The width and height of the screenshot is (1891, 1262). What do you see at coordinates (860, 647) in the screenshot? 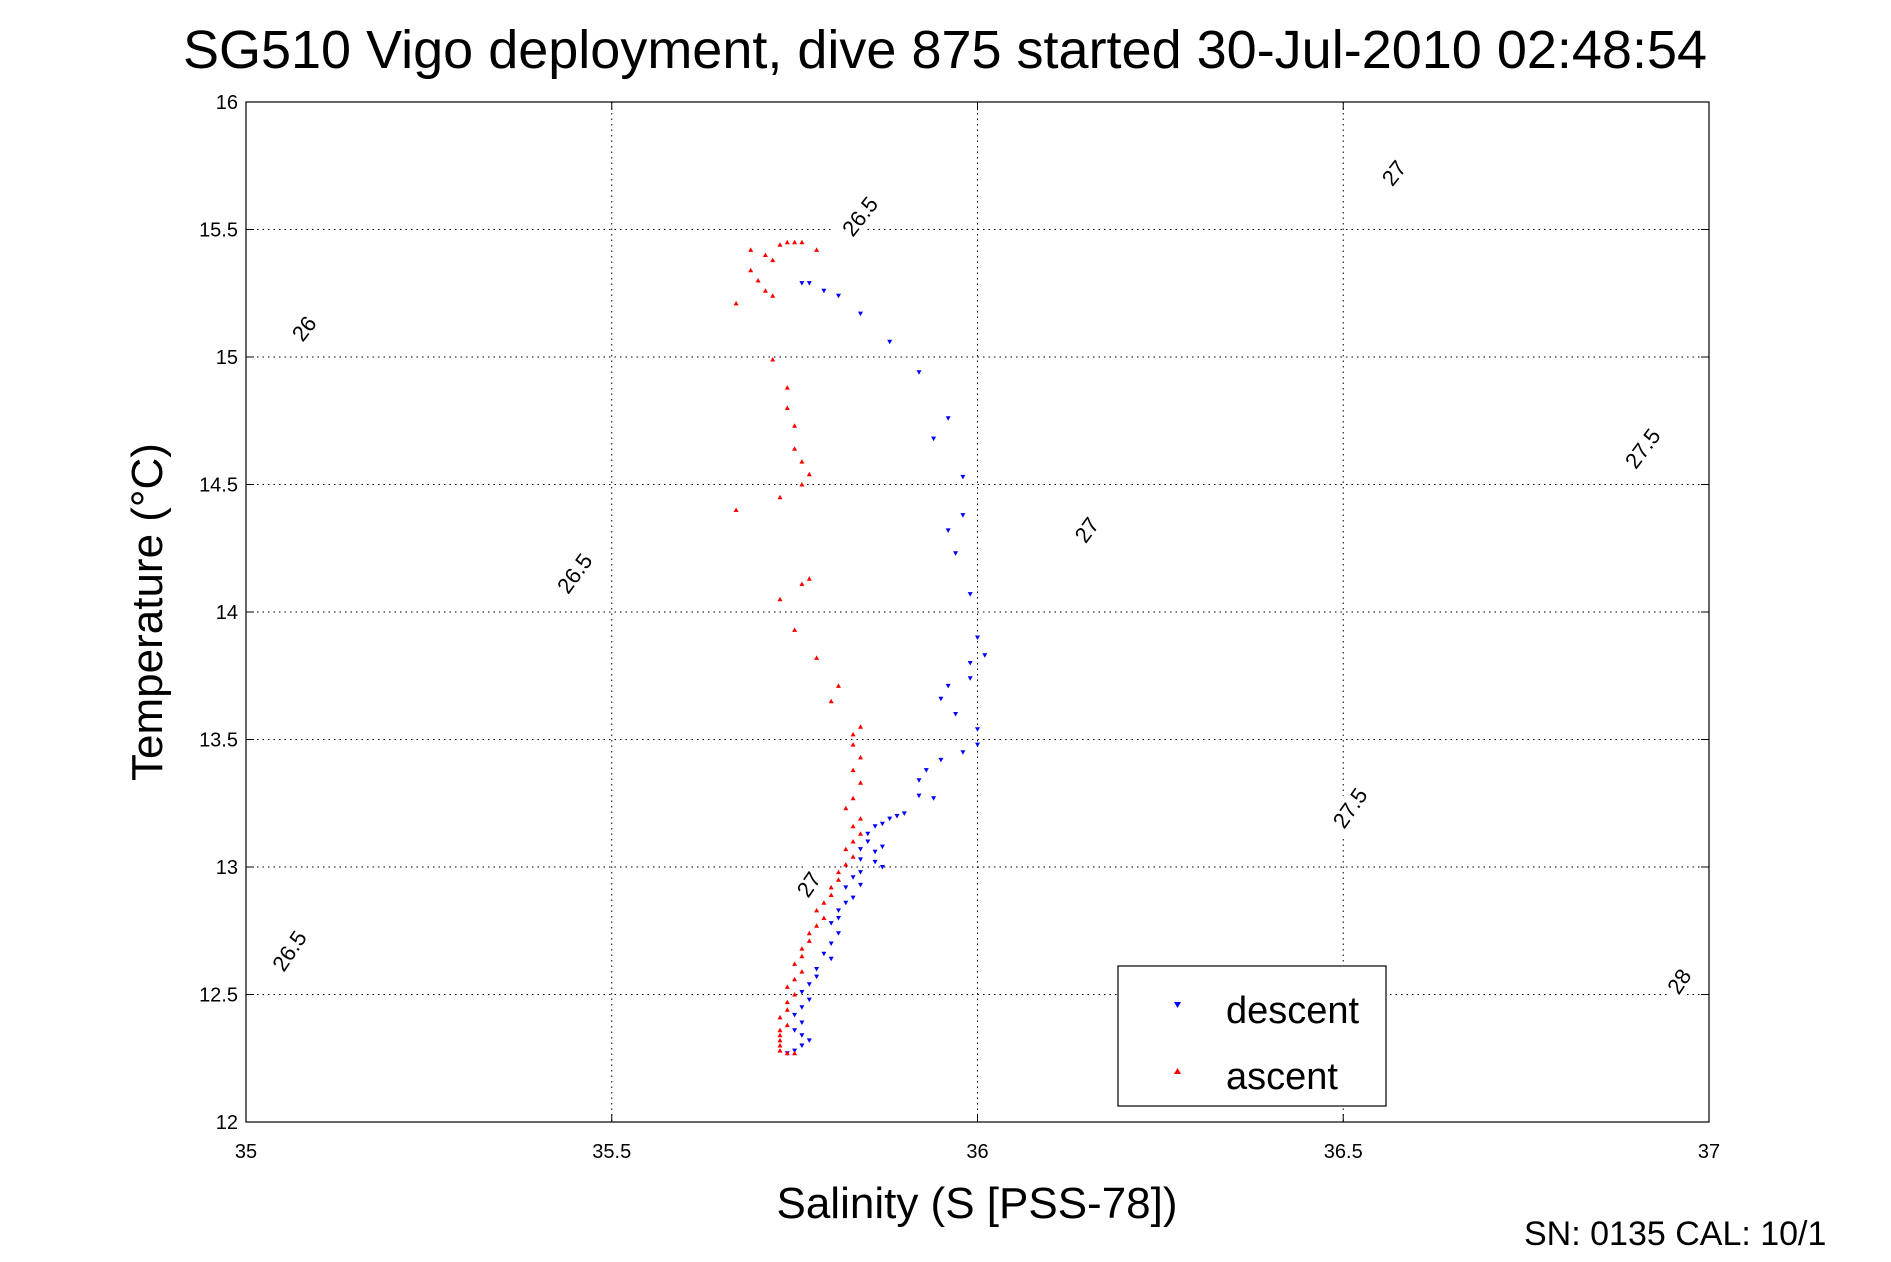
I see `data-points` at bounding box center [860, 647].